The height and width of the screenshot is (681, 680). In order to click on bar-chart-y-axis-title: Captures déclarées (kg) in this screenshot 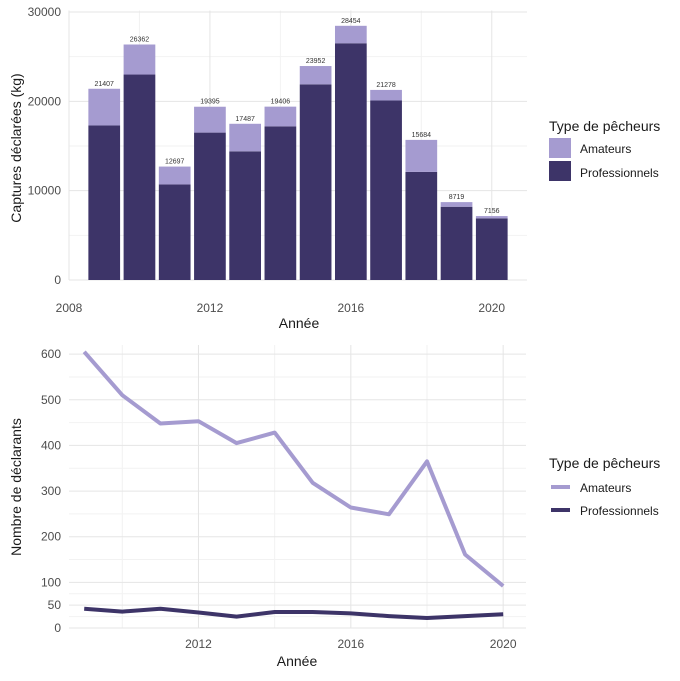, I will do `click(16, 147)`.